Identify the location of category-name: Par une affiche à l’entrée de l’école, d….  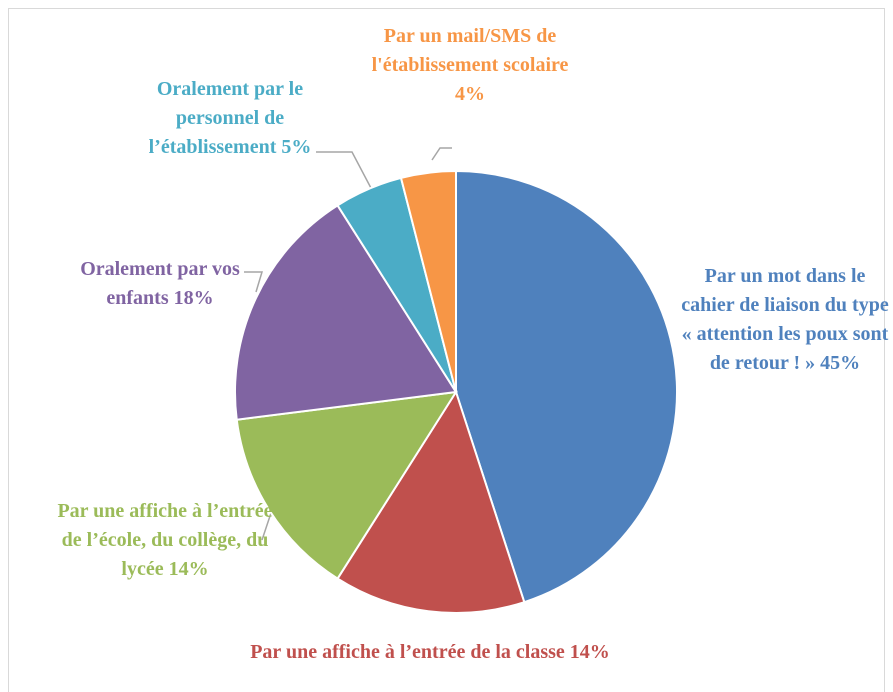
(165, 540).